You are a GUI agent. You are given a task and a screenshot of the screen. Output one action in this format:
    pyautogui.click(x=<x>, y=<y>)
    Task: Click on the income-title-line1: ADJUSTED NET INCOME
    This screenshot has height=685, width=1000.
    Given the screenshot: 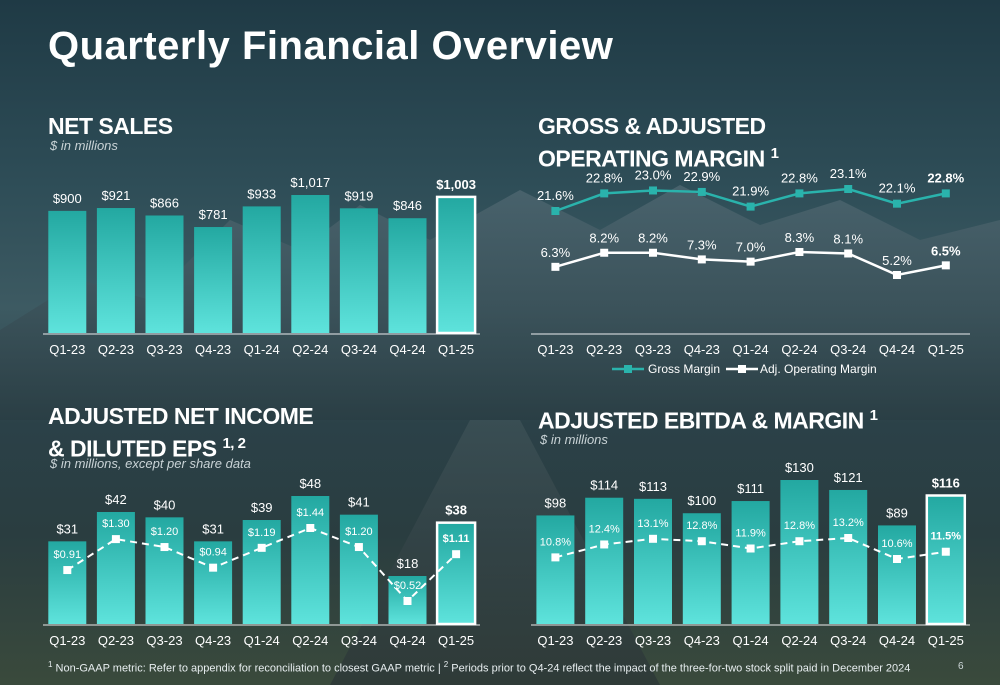 What is the action you would take?
    pyautogui.click(x=181, y=416)
    